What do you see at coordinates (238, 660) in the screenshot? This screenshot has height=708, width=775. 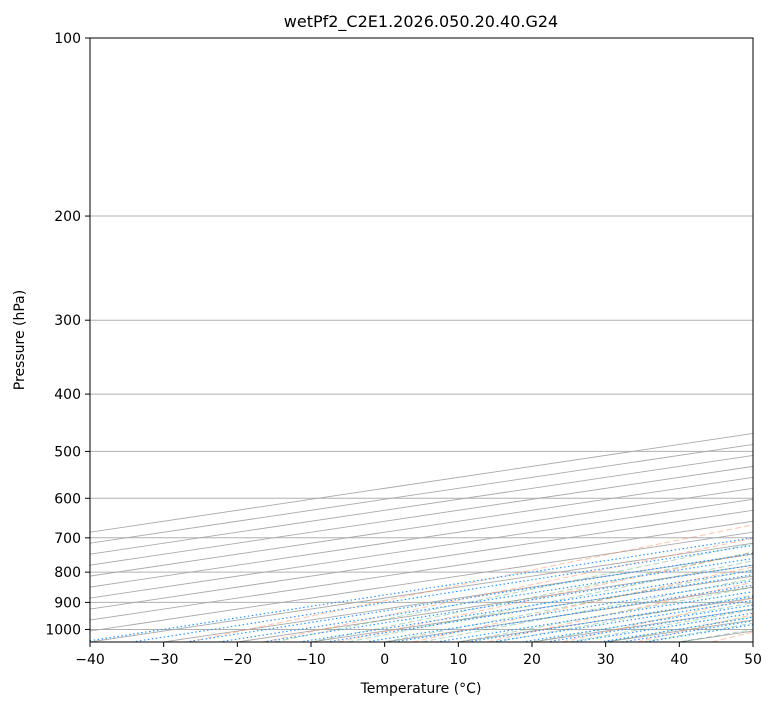 I see `x-tick-label: −20` at bounding box center [238, 660].